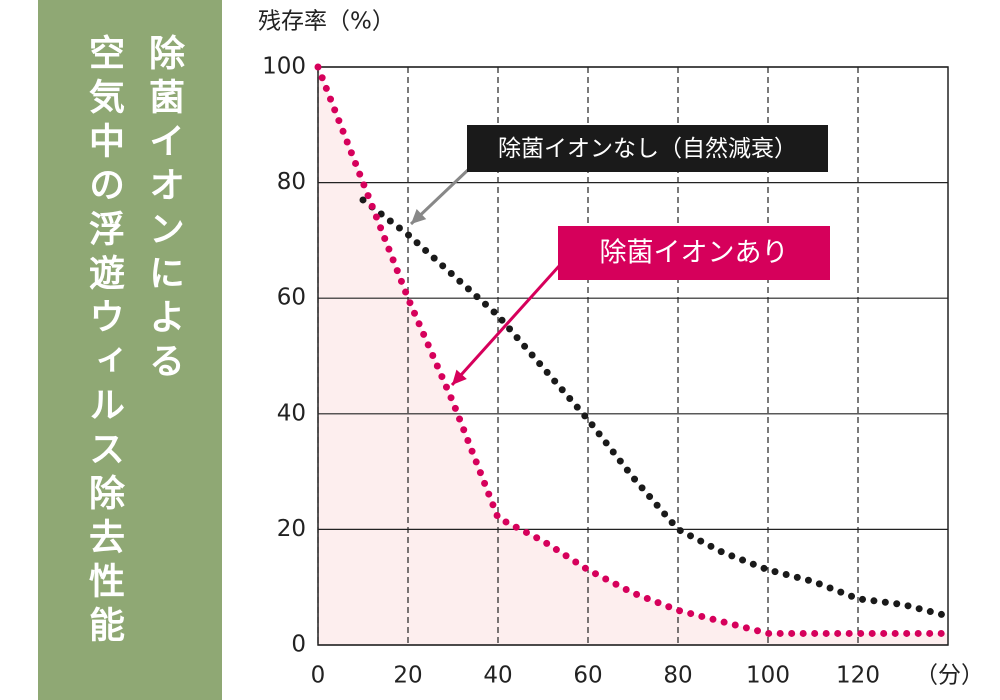 The width and height of the screenshot is (1000, 700). What do you see at coordinates (291, 182) in the screenshot?
I see `y-tick-label: 80` at bounding box center [291, 182].